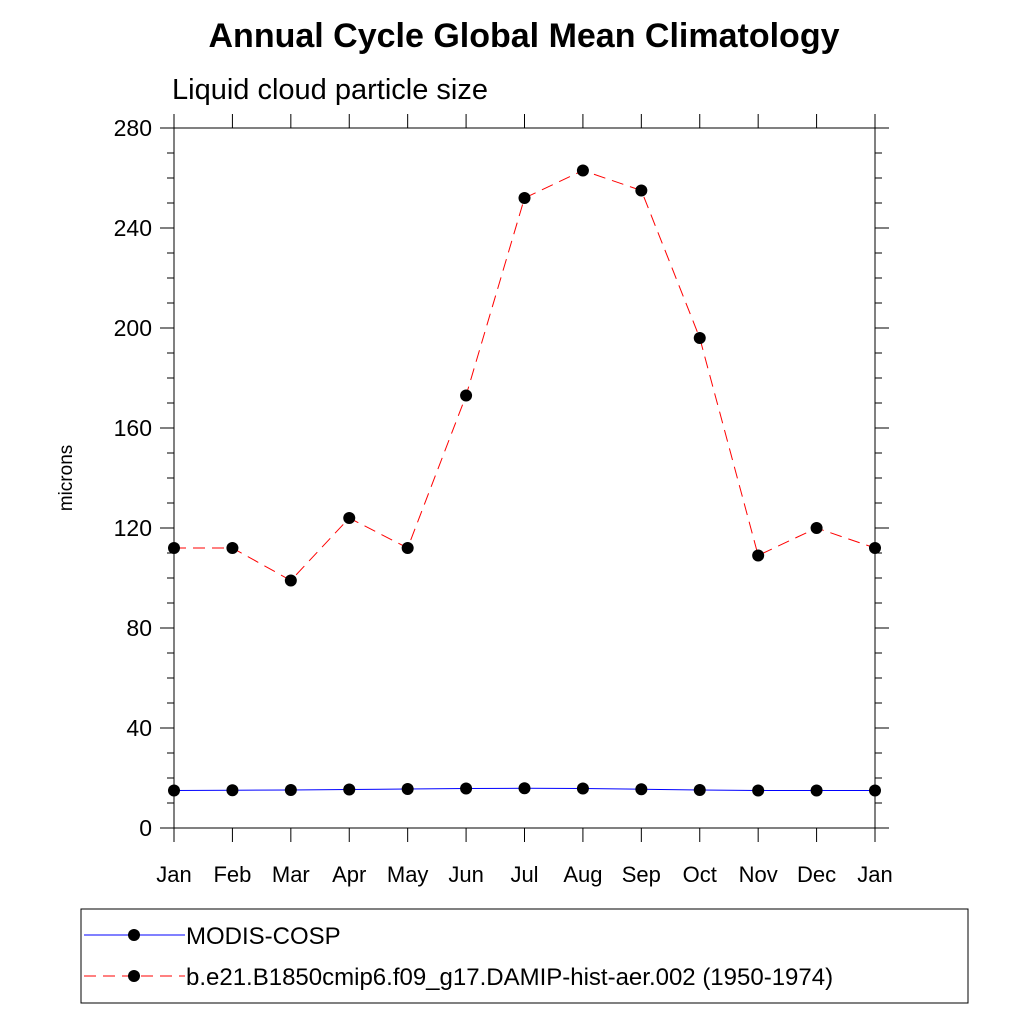  What do you see at coordinates (133, 328) in the screenshot?
I see `y-tick-label: 200` at bounding box center [133, 328].